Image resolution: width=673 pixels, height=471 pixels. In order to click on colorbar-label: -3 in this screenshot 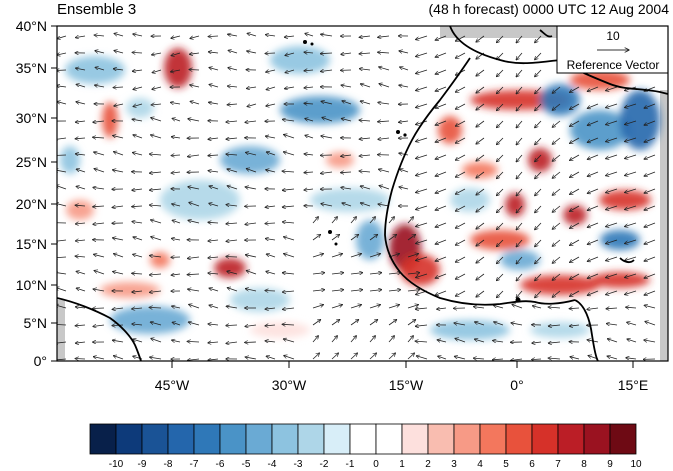, I will do `click(298, 464)`.